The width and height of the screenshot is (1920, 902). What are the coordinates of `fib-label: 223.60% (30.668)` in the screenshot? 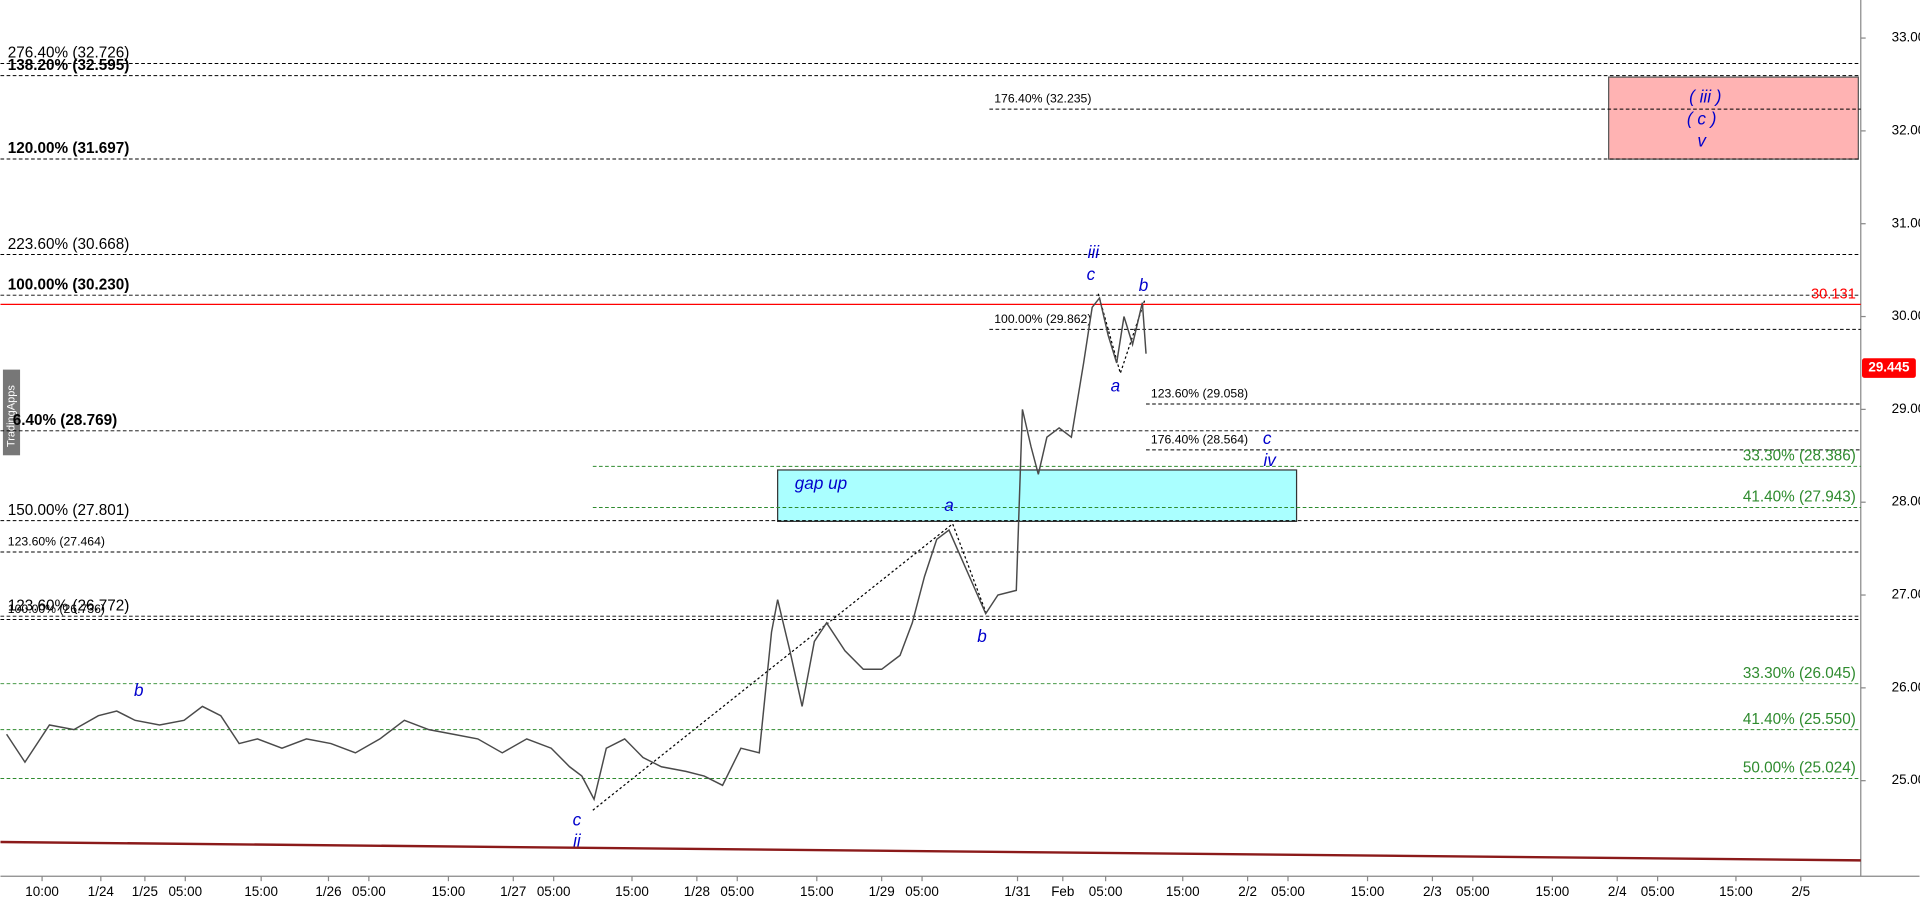 It's located at (68, 244).